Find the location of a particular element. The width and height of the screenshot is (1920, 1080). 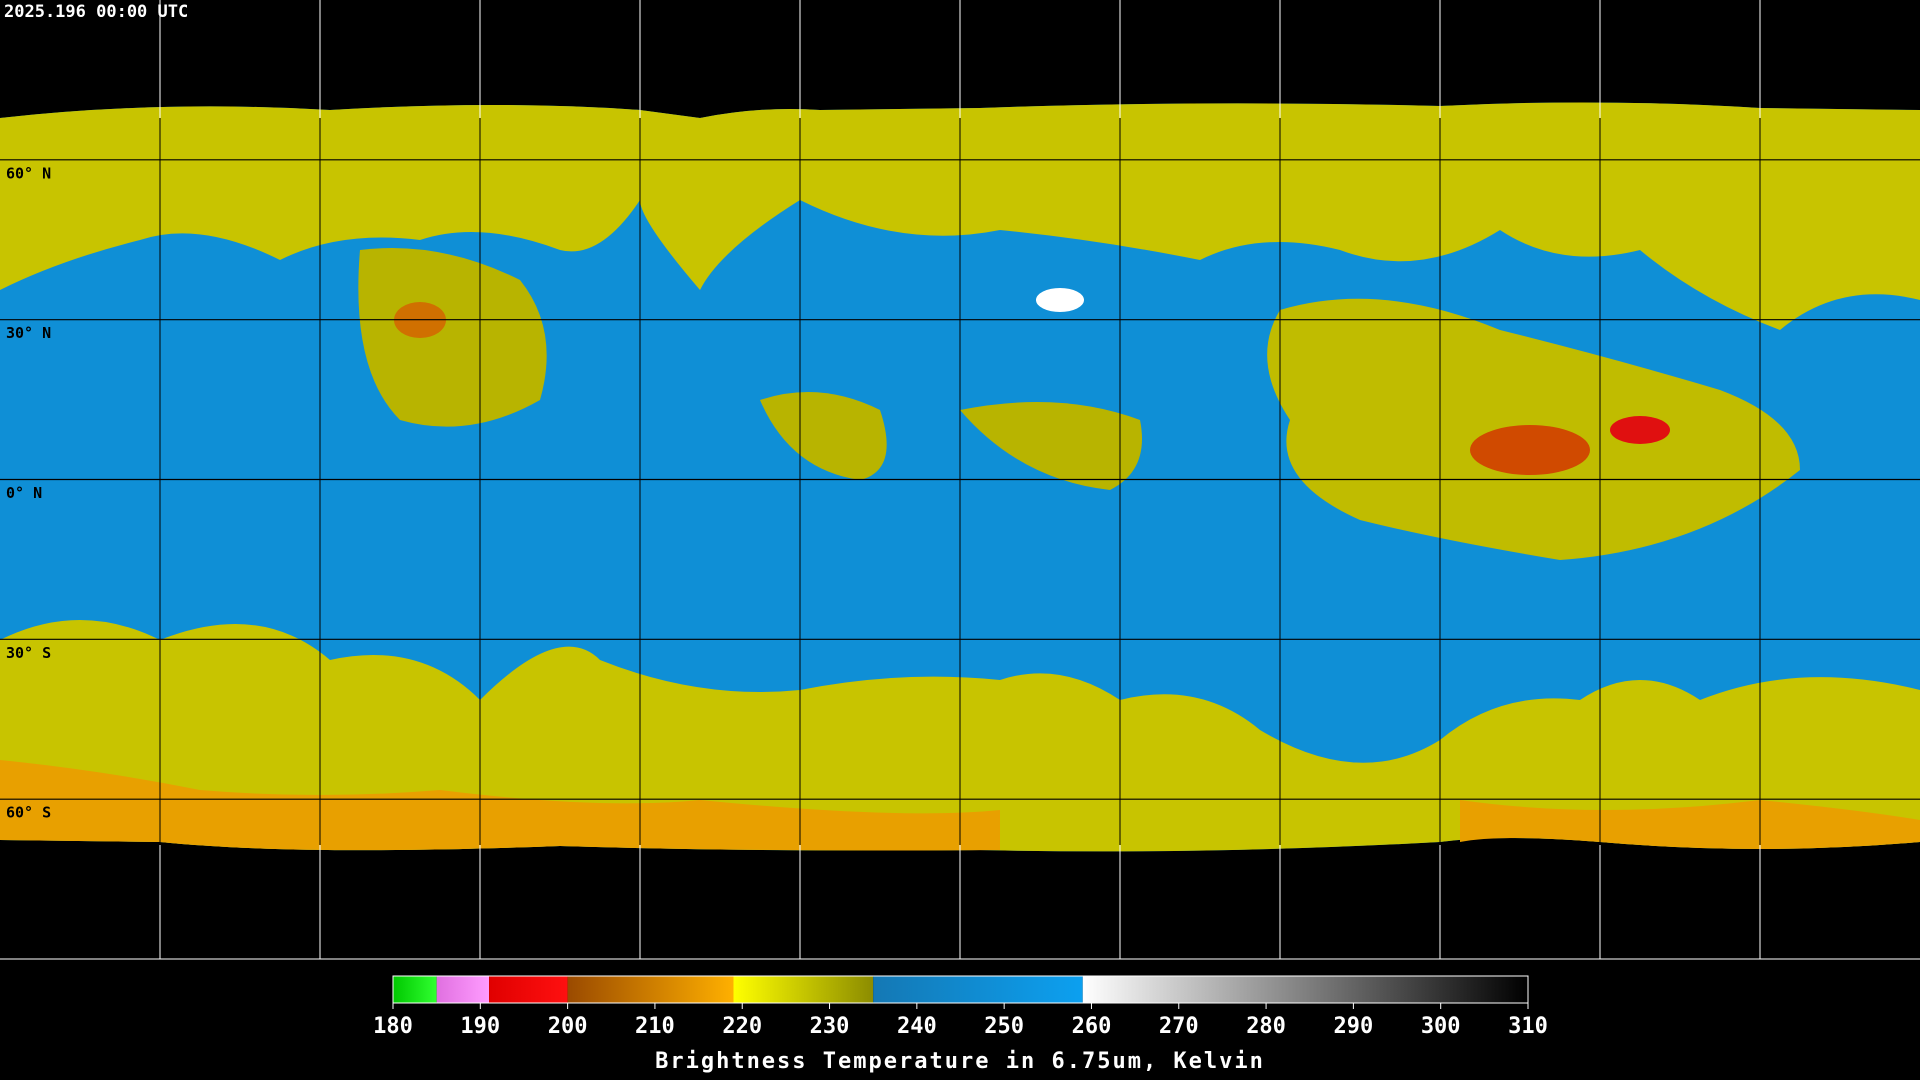

colorbar-tick-label: 230 is located at coordinates (830, 1026).